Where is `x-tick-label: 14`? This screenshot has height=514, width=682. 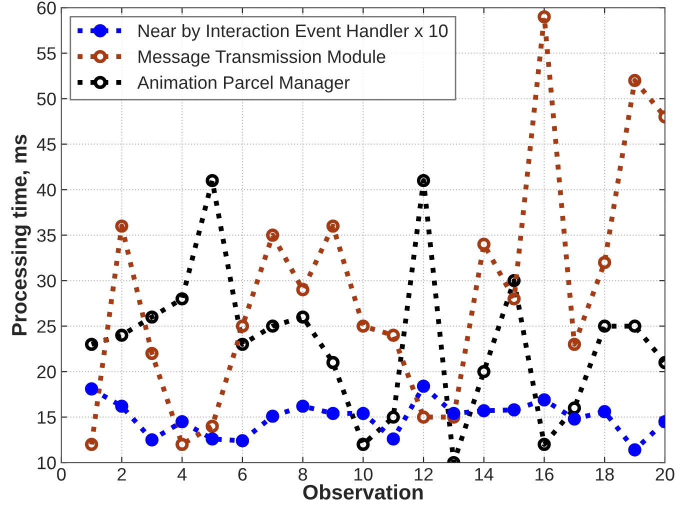
x-tick-label: 14 is located at coordinates (484, 474).